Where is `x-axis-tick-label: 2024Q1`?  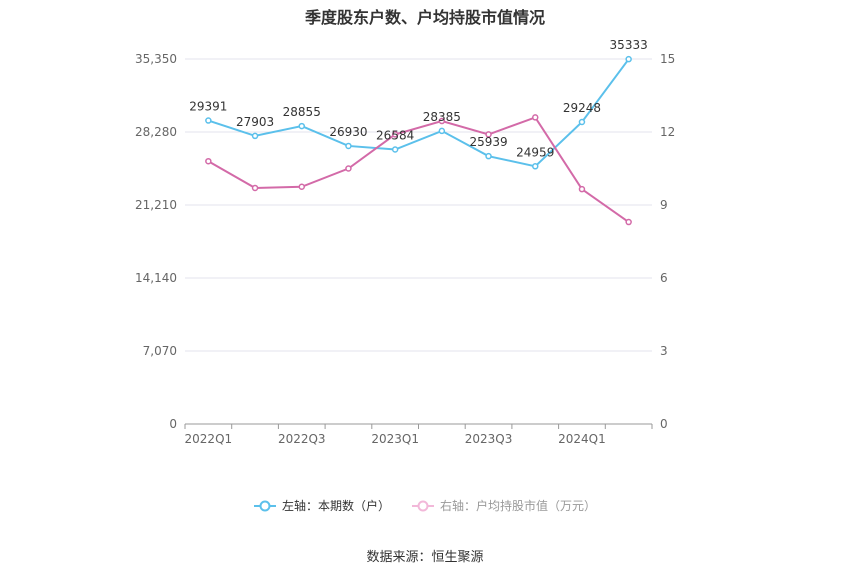
x-axis-tick-label: 2024Q1 is located at coordinates (582, 439).